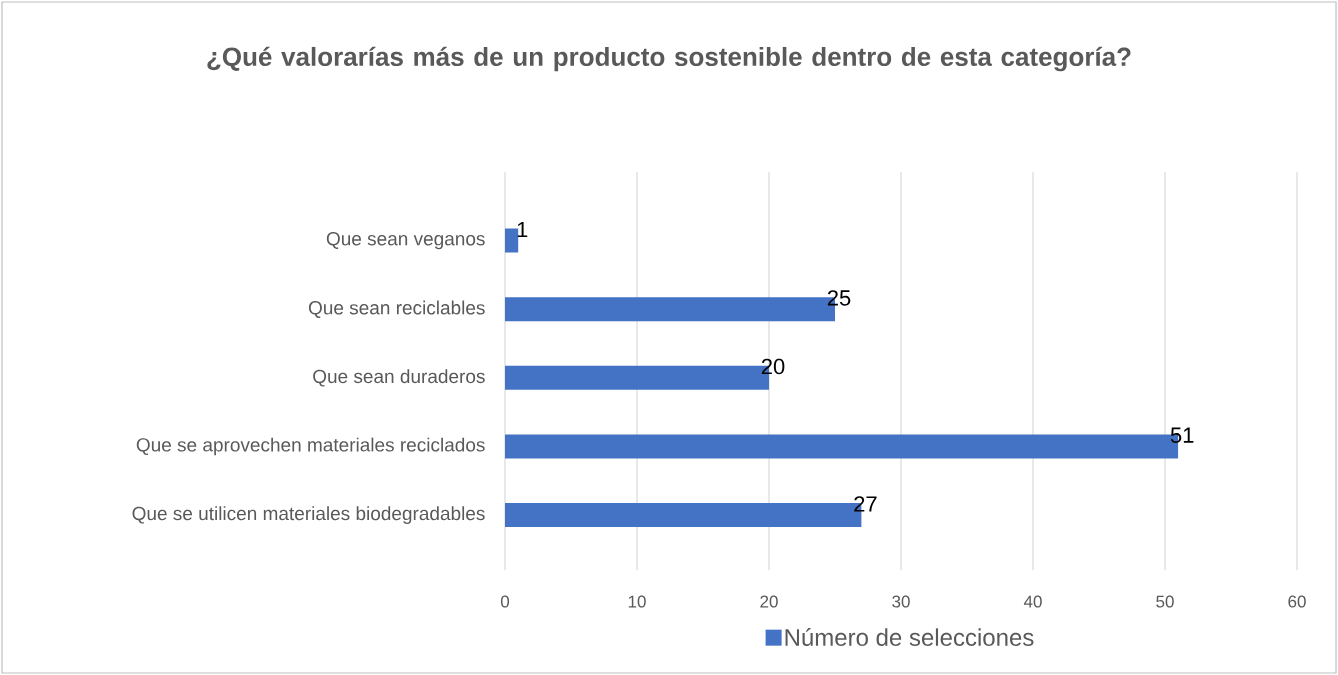 This screenshot has width=1338, height=675. I want to click on x-tick-label: 60, so click(1297, 601).